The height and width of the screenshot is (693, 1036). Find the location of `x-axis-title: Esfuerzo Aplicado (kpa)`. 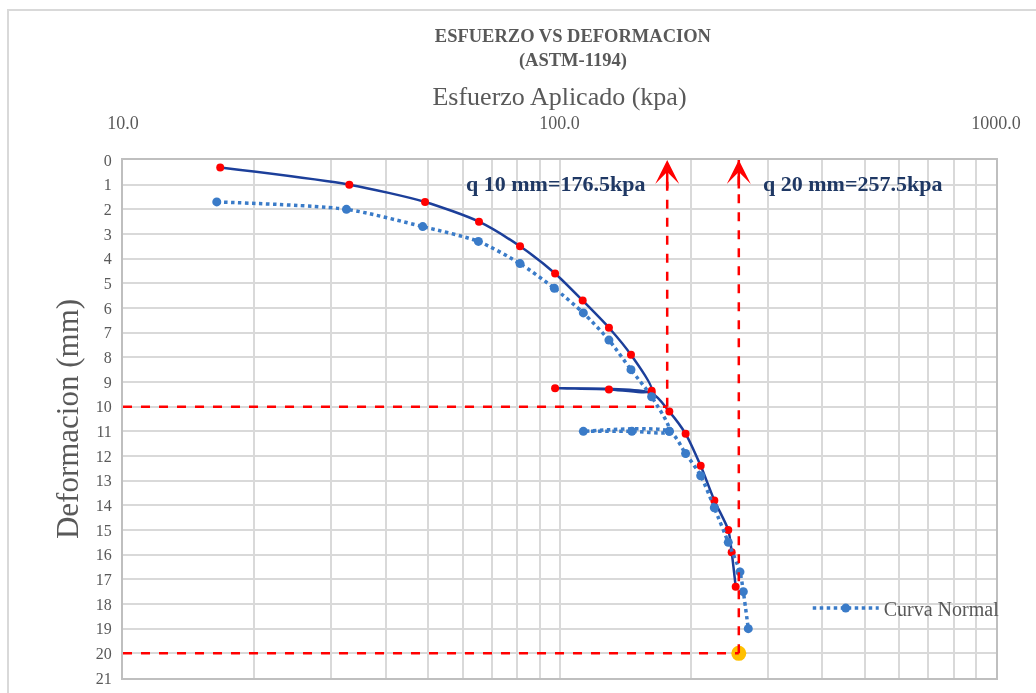

x-axis-title: Esfuerzo Aplicado (kpa) is located at coordinates (559, 96).